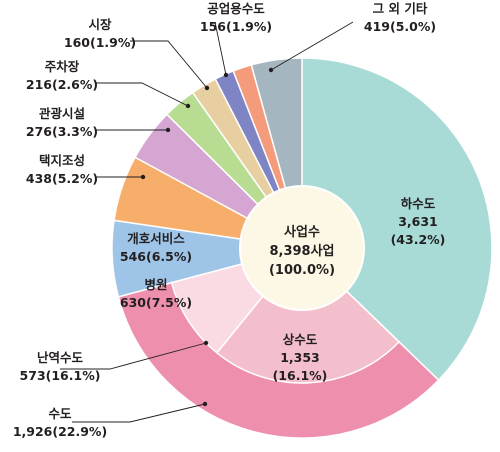  What do you see at coordinates (156, 256) in the screenshot?
I see `label-care-value: 546(6.5%)` at bounding box center [156, 256].